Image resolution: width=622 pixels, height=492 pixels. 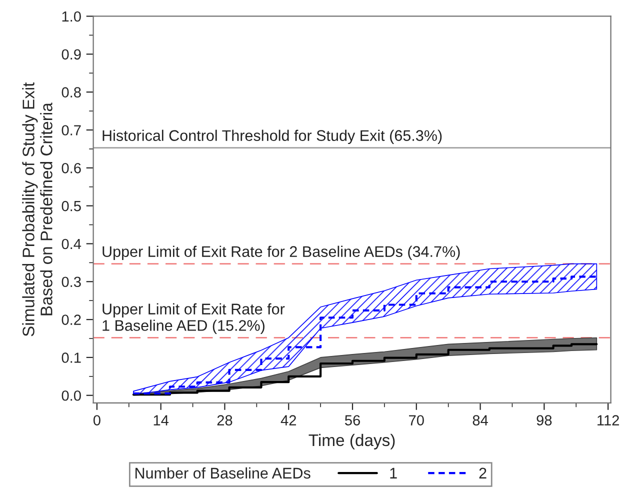 What do you see at coordinates (281, 253) in the screenshot?
I see `ref-line-label: Upper Limit of Exit Rate for 2 Baseline AEDs (34.7%)` at bounding box center [281, 253].